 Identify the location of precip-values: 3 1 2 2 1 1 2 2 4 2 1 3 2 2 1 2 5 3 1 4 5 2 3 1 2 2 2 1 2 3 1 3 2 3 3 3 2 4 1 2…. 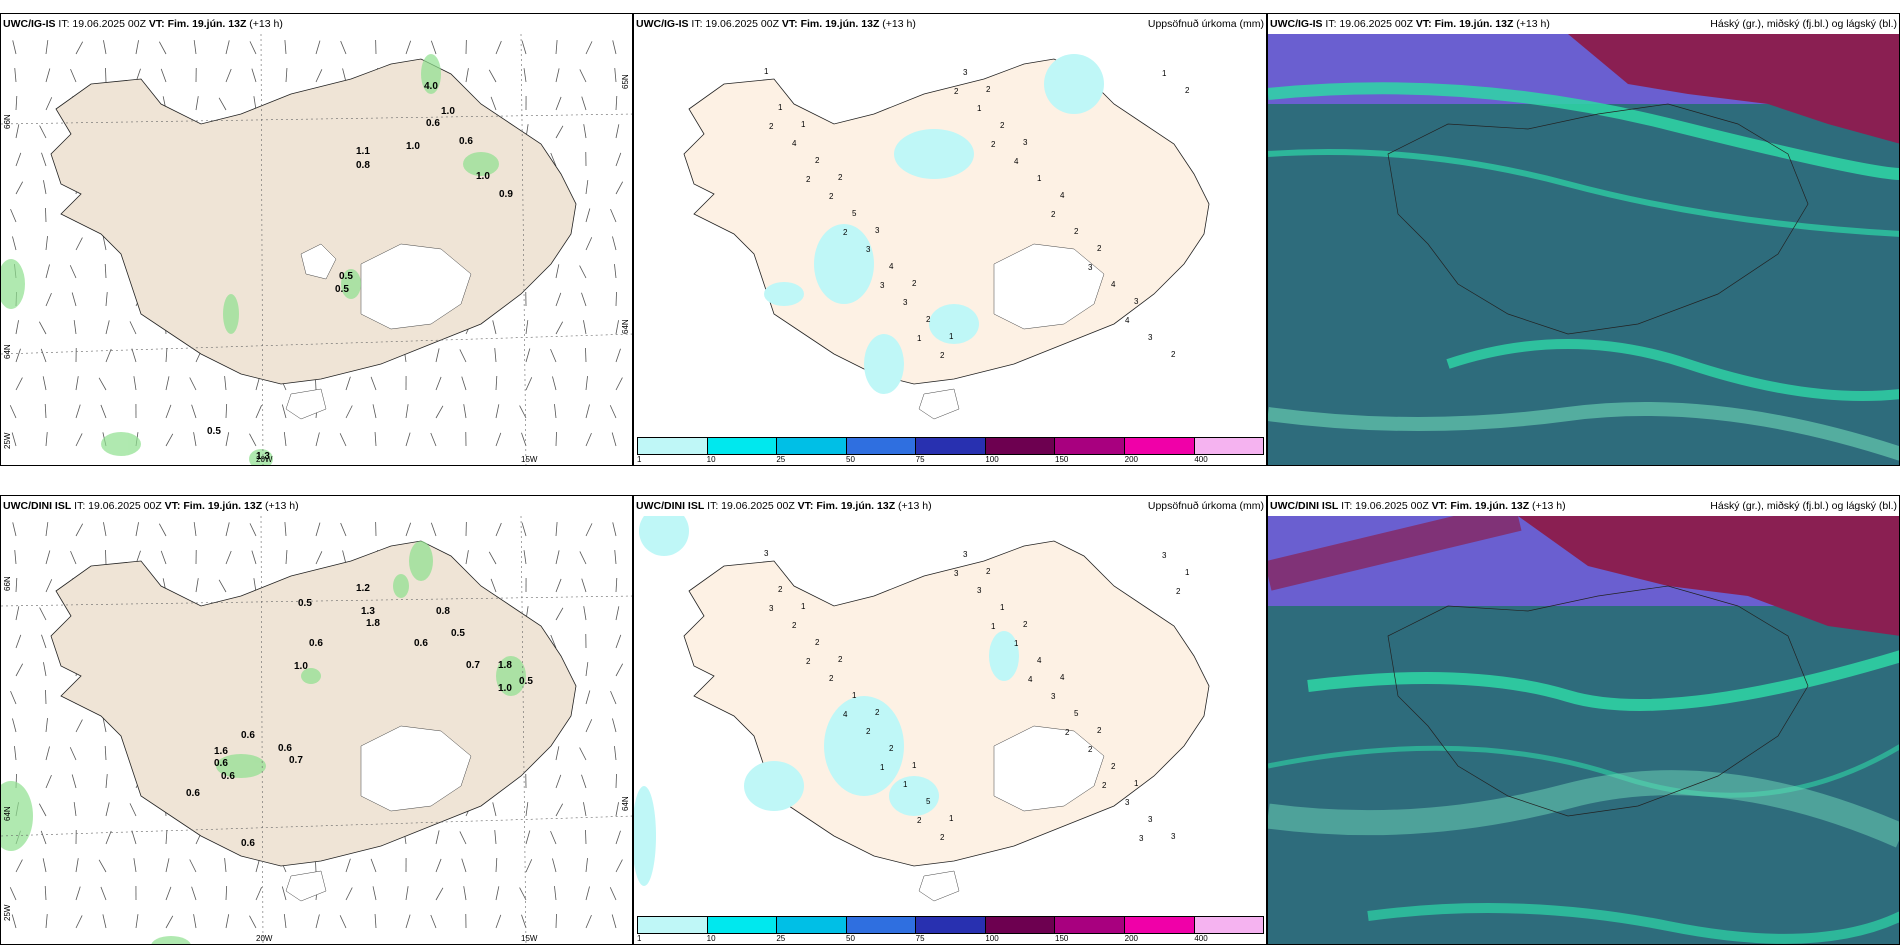
(977, 696).